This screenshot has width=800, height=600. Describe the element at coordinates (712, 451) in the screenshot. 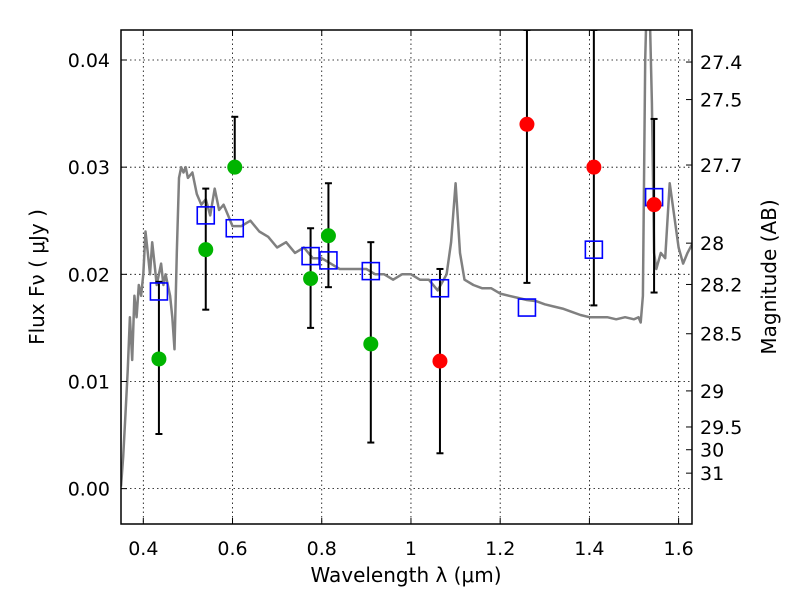

I see `mag-tick-label: 30` at that location.